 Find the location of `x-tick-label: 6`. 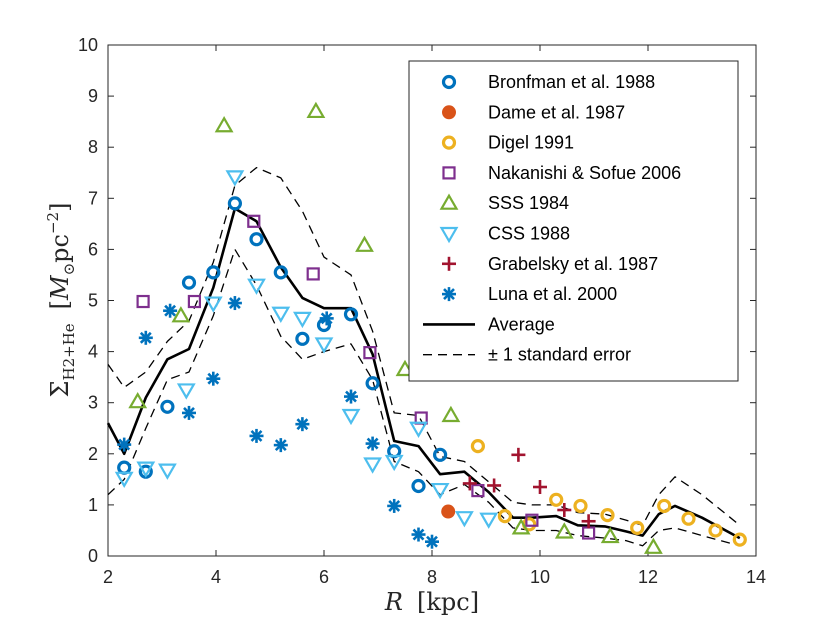

x-tick-label: 6 is located at coordinates (324, 577).